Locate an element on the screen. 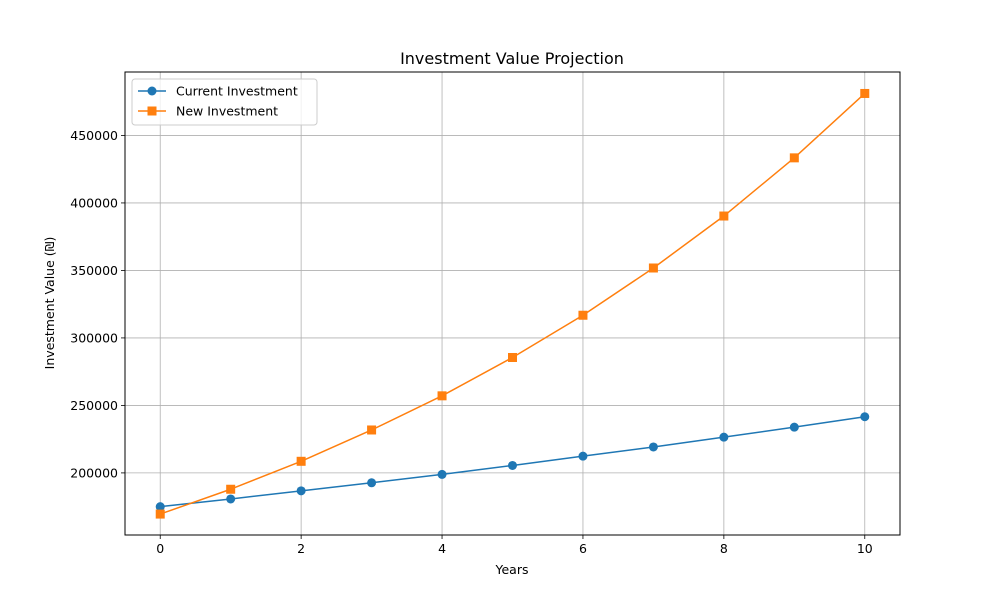 The width and height of the screenshot is (1000, 600). legend-box is located at coordinates (224, 102).